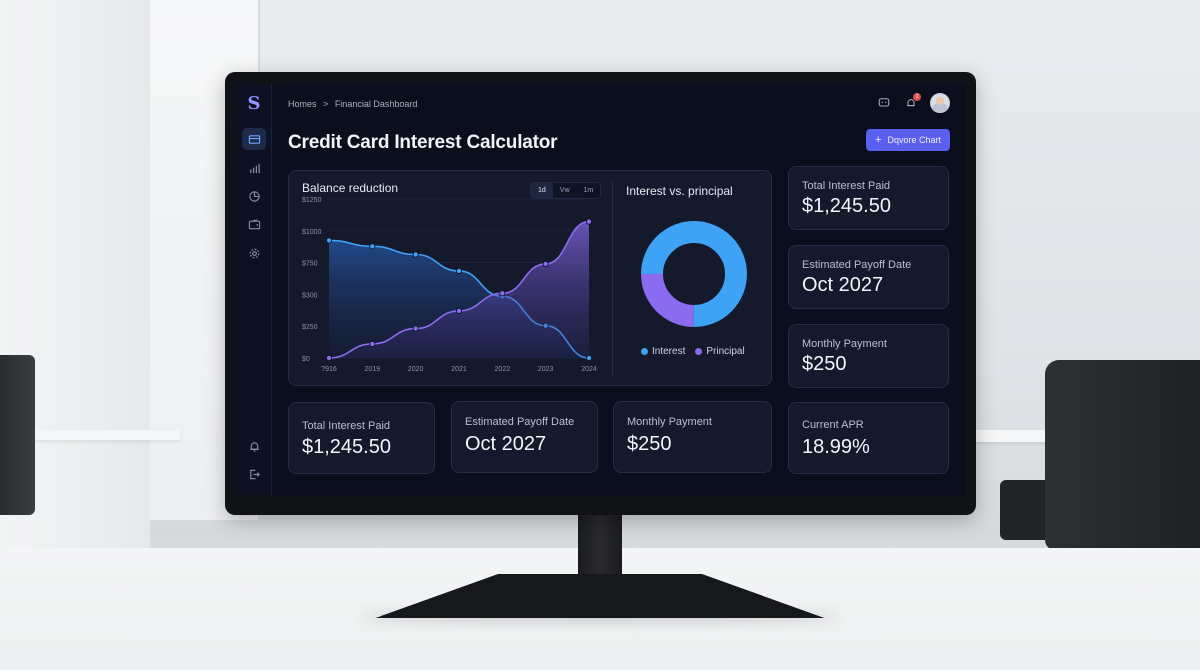 The image size is (1200, 670). Describe the element at coordinates (376, 104) in the screenshot. I see `breadcrumb-current: Financial Dashboard` at that location.